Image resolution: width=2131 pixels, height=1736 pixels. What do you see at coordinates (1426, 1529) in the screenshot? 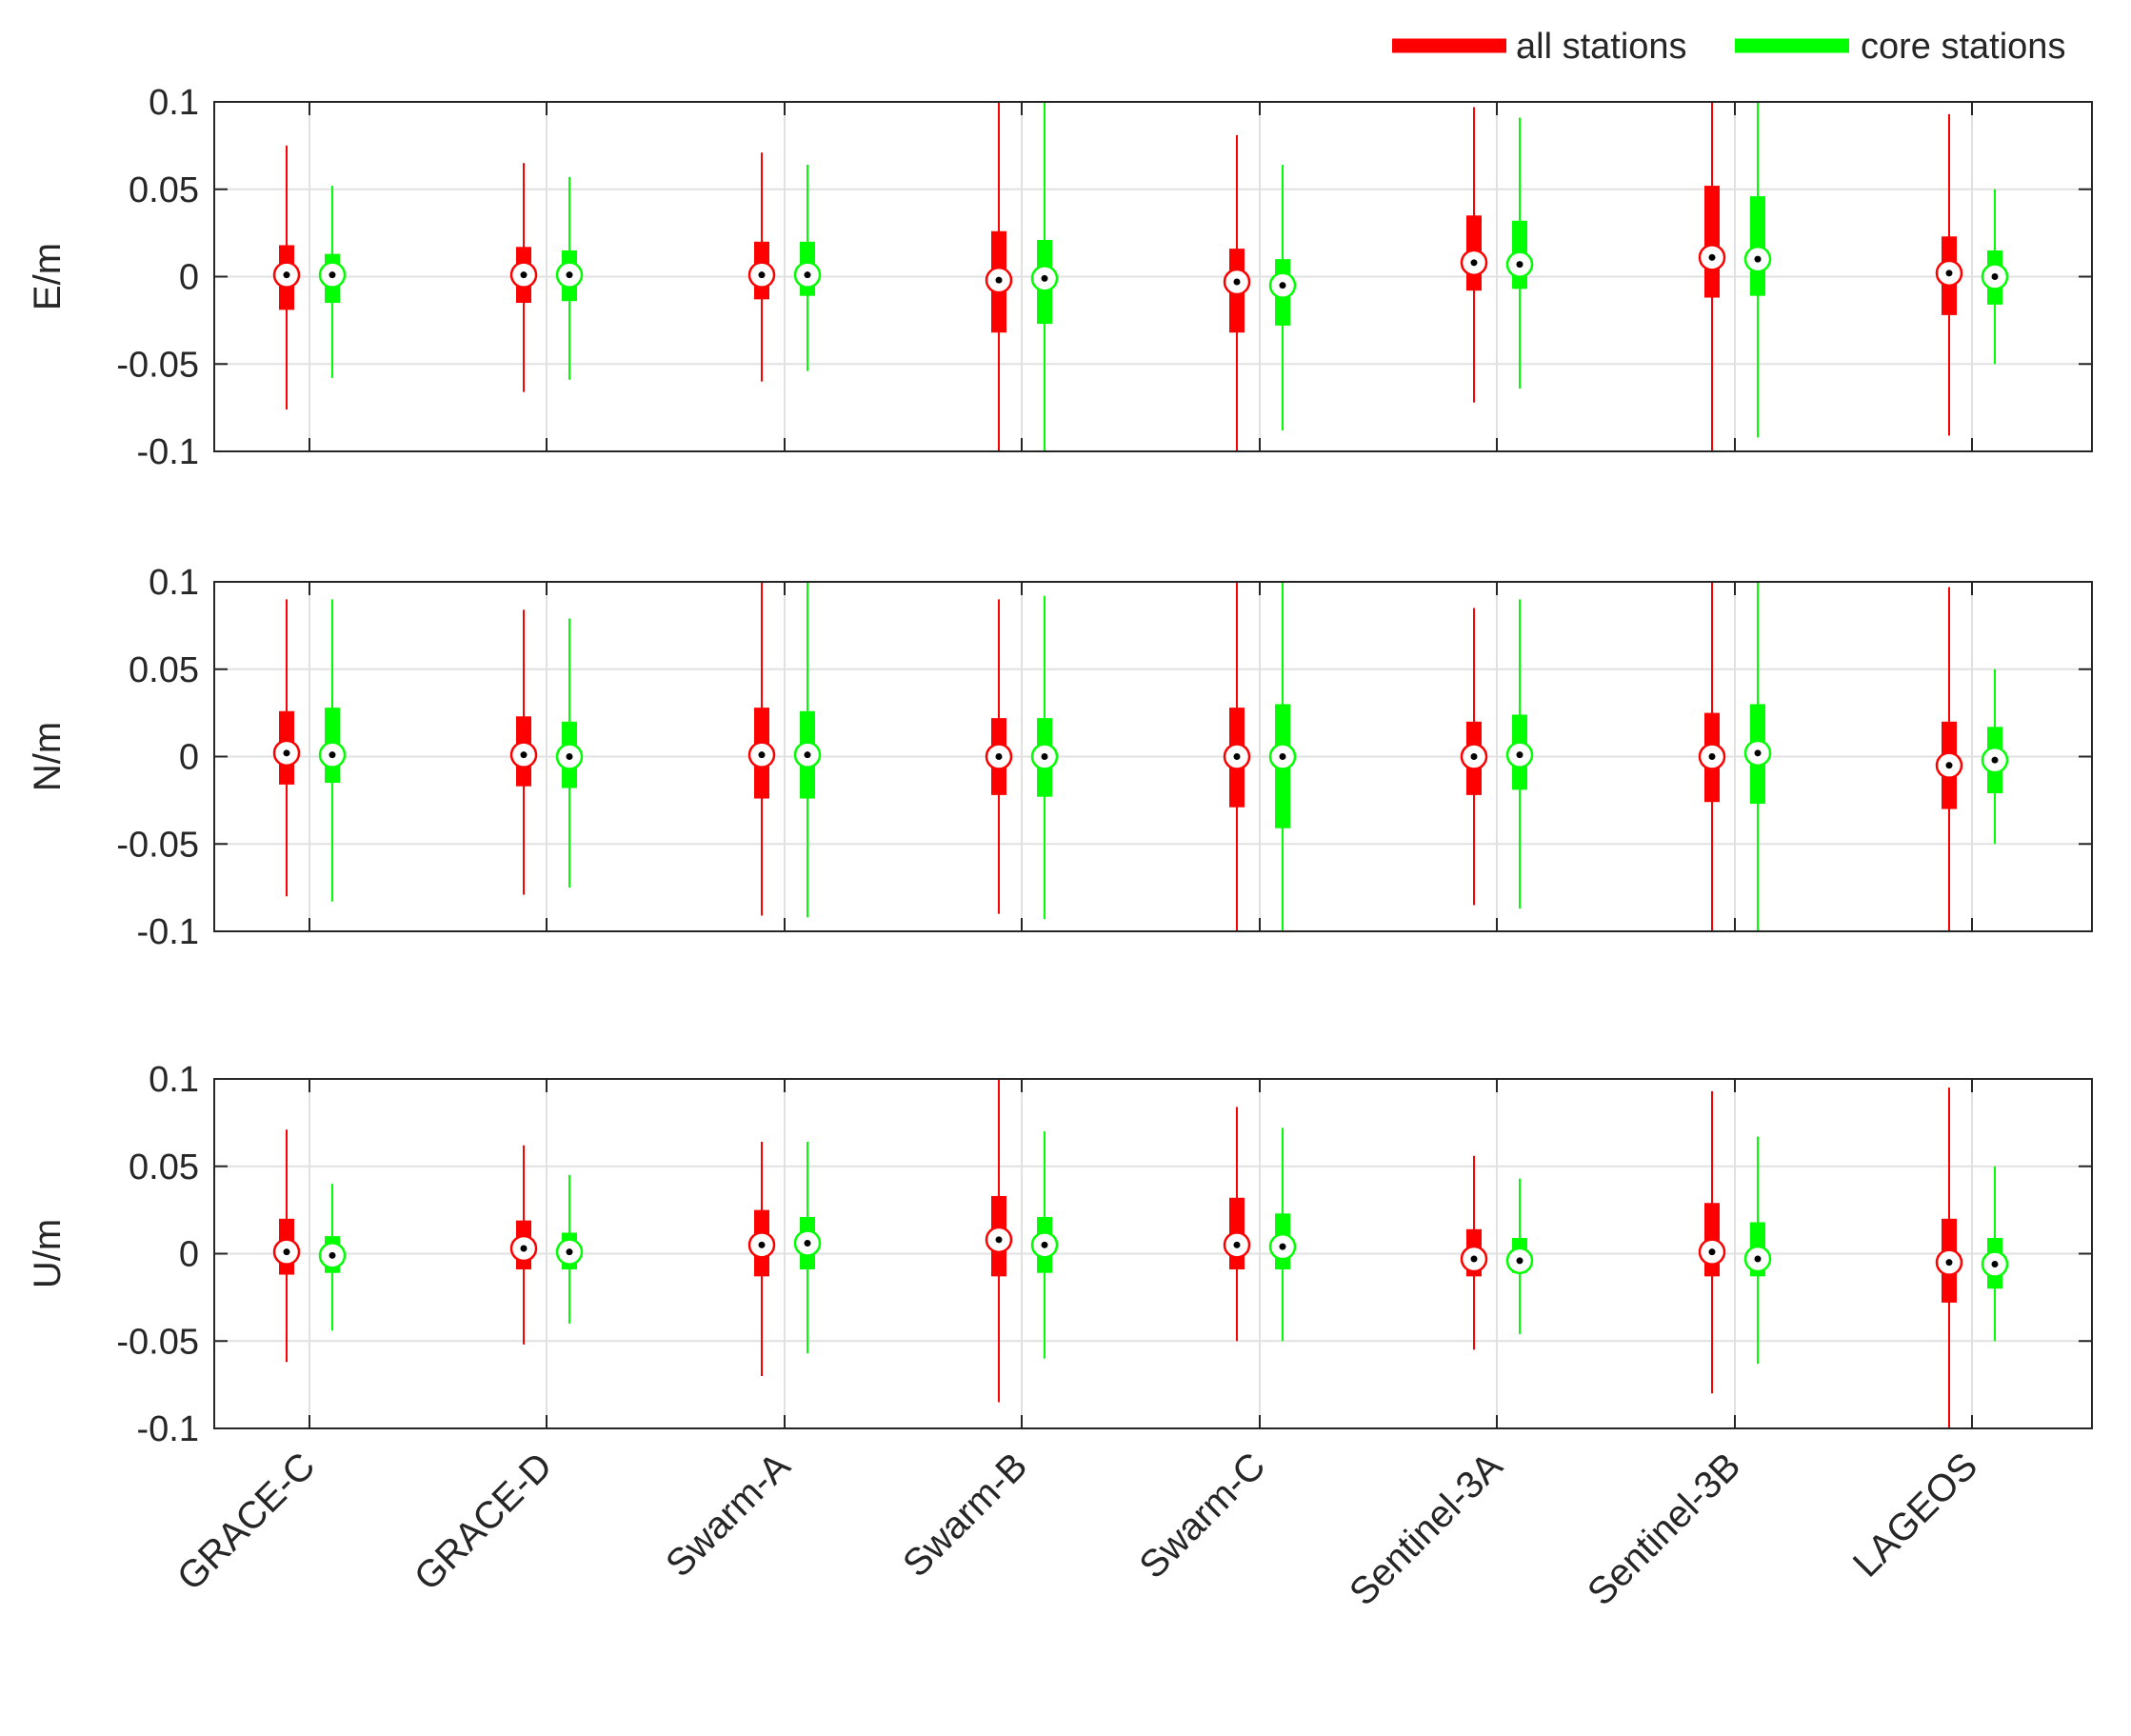
I see `x-tick-label: Sentinel-3A` at bounding box center [1426, 1529].